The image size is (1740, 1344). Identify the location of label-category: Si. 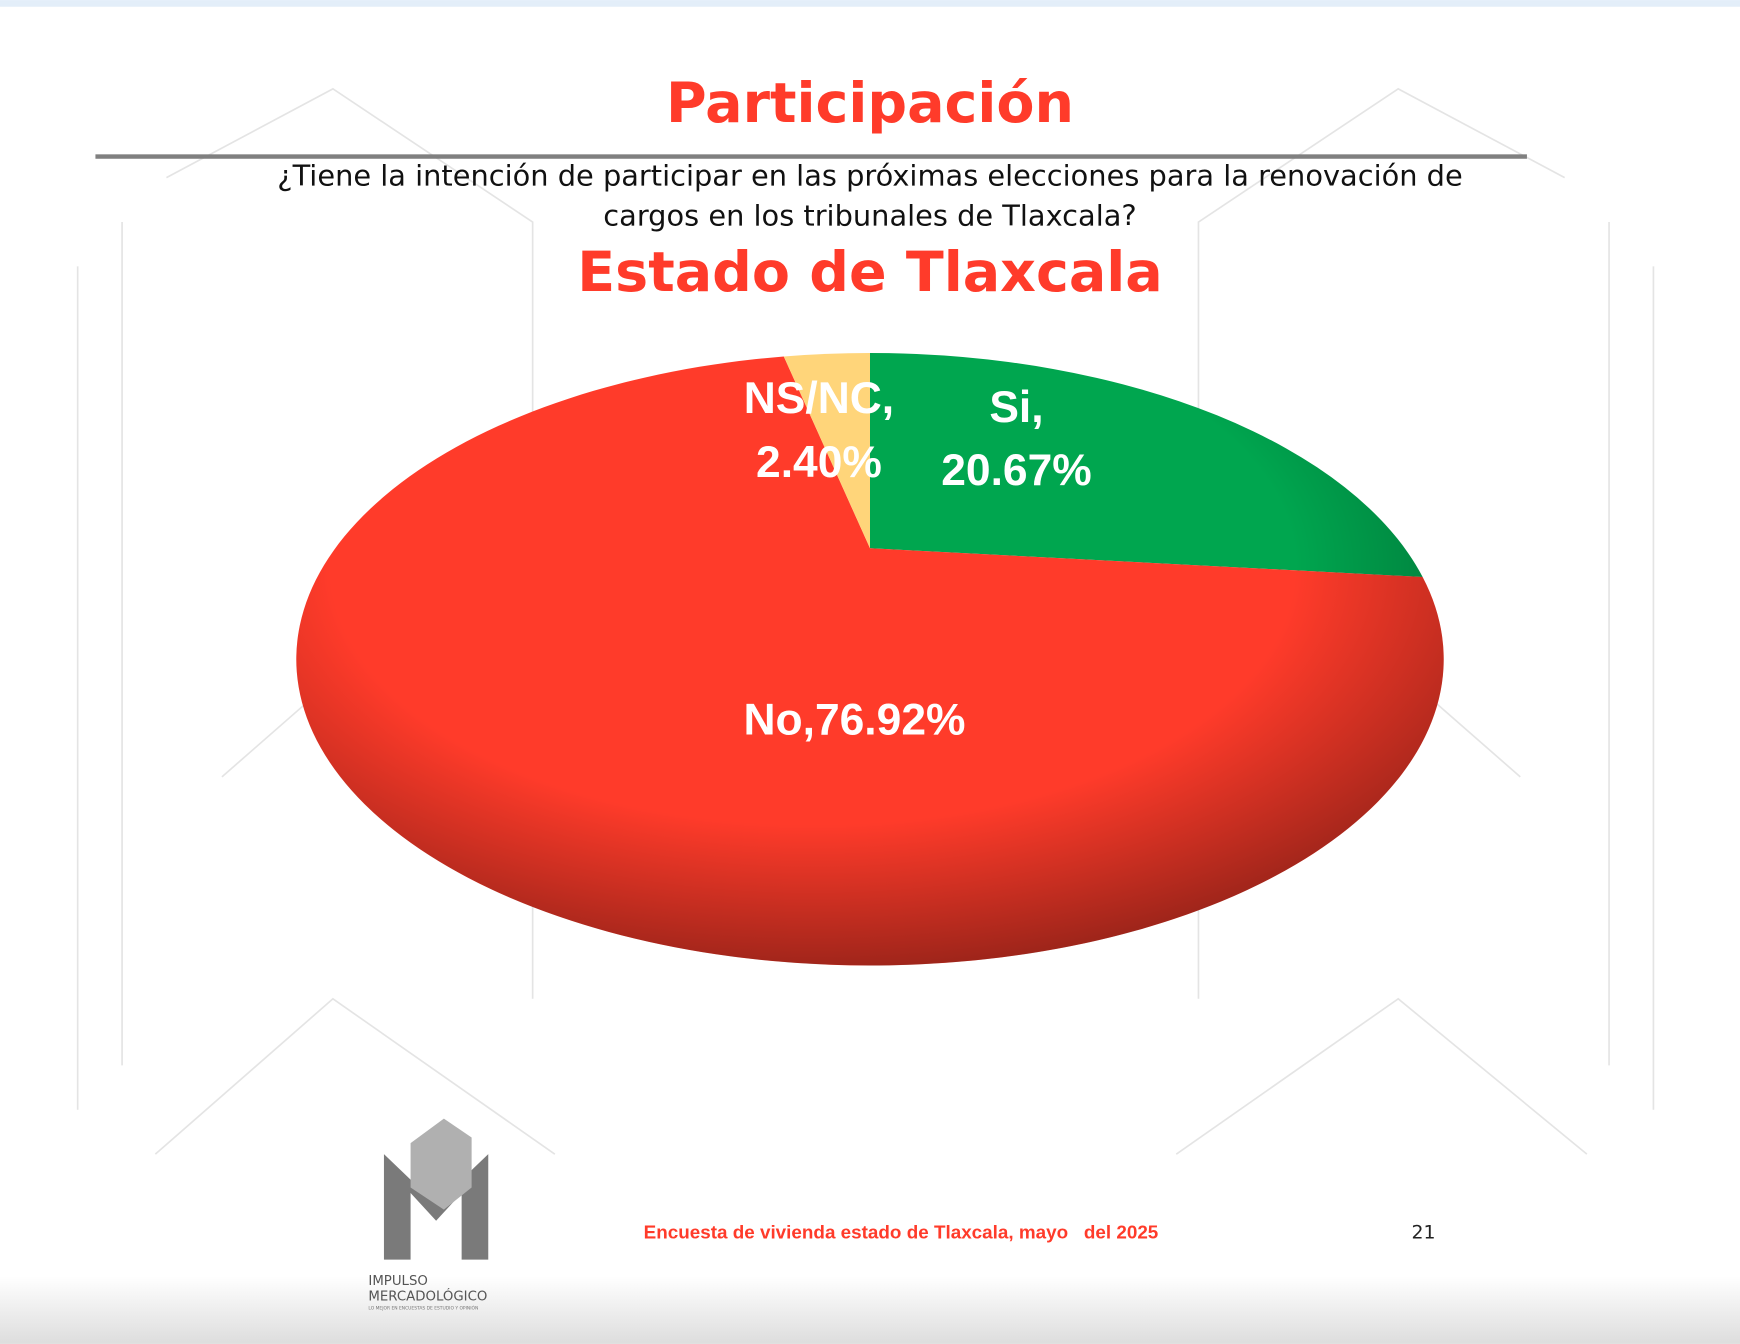
(1010, 407).